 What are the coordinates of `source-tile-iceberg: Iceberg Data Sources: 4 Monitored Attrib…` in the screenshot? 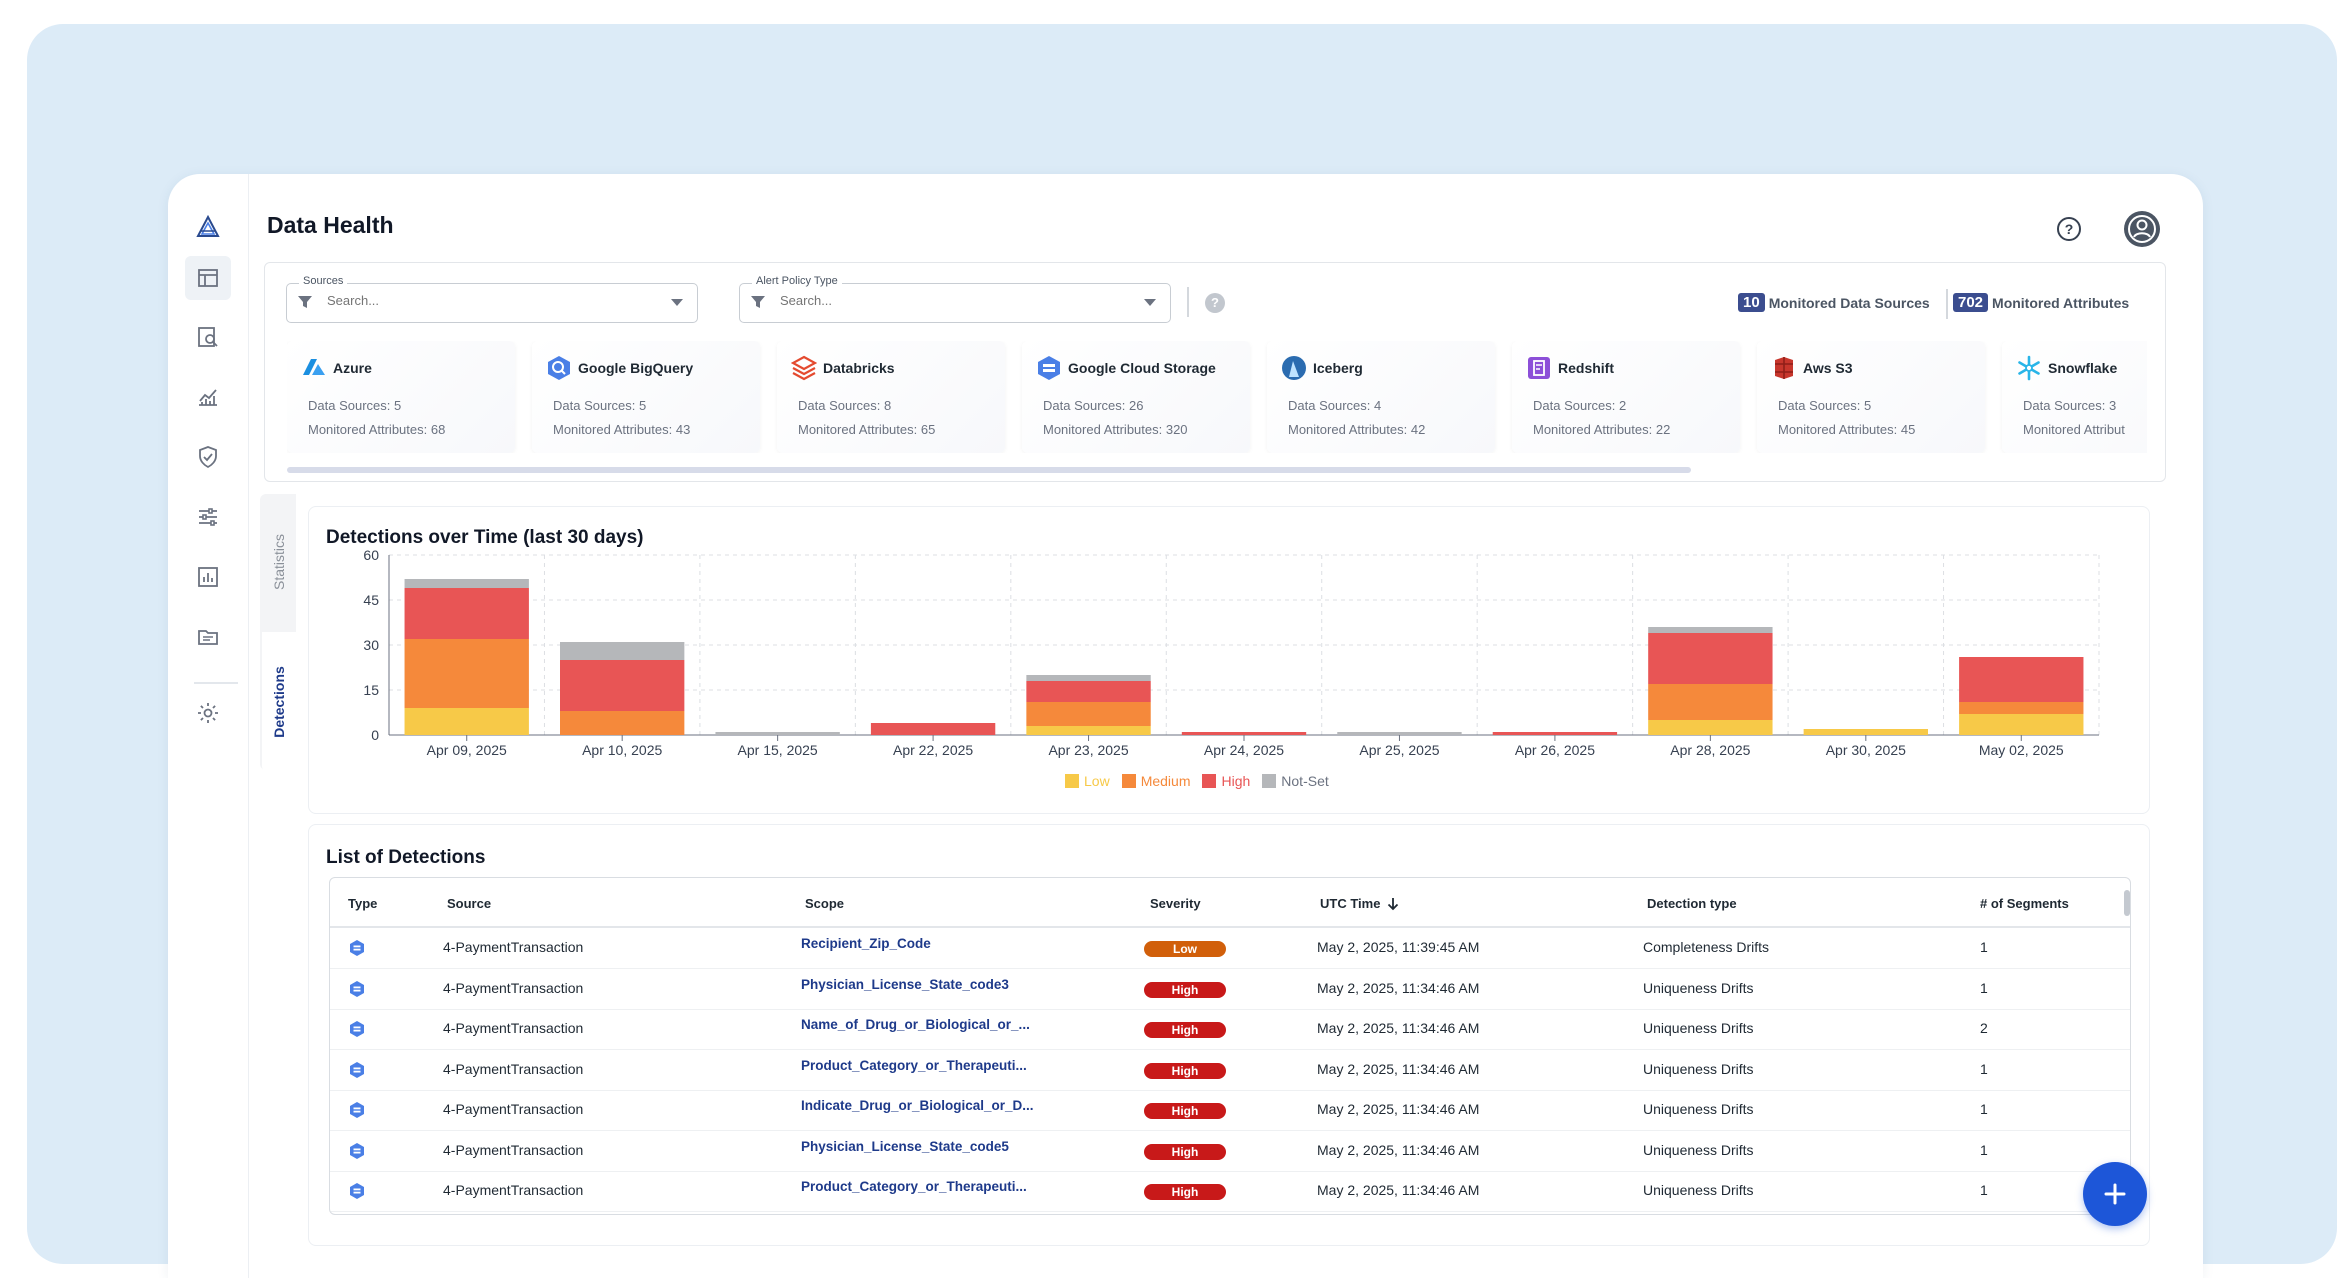 It's located at (1381, 397).